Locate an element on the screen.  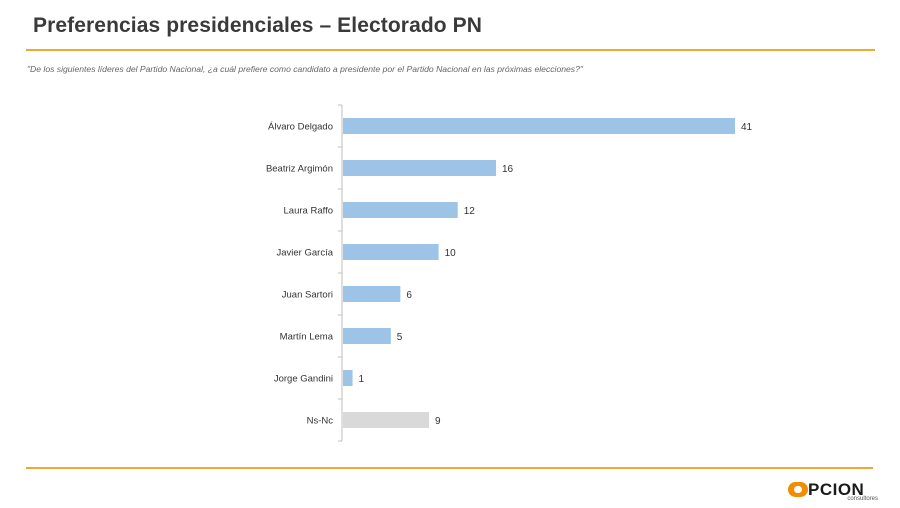
data-label: 12 is located at coordinates (470, 211).